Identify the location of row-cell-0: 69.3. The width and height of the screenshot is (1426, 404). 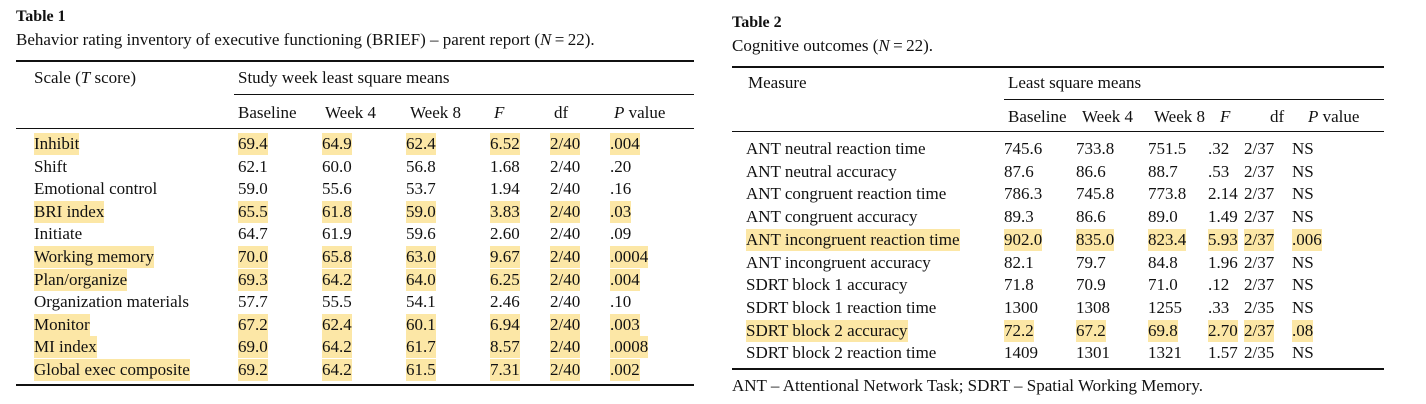
(253, 279).